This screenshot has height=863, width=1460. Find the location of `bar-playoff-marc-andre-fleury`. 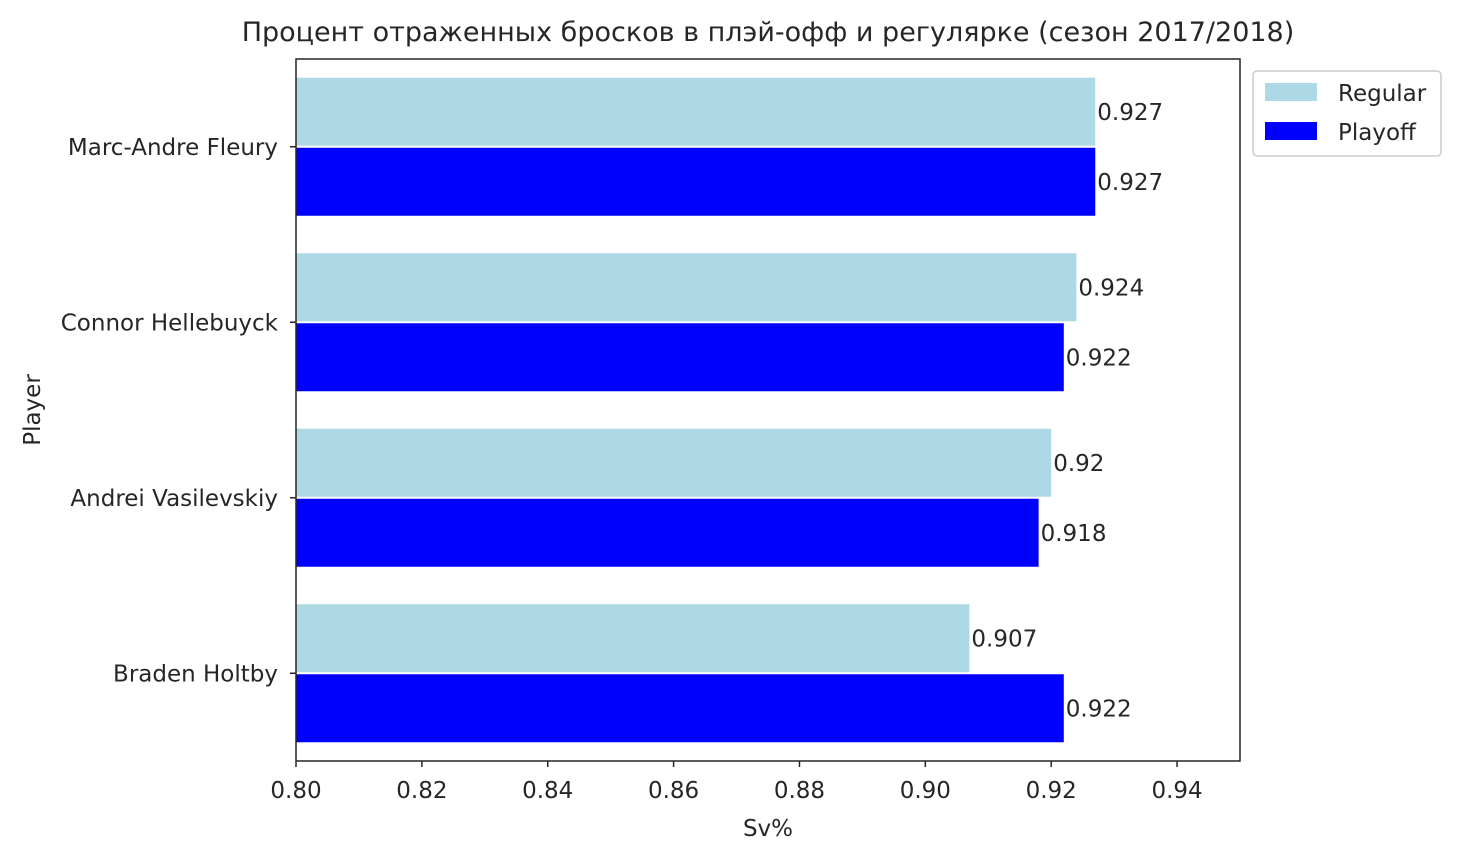

bar-playoff-marc-andre-fleury is located at coordinates (696, 181).